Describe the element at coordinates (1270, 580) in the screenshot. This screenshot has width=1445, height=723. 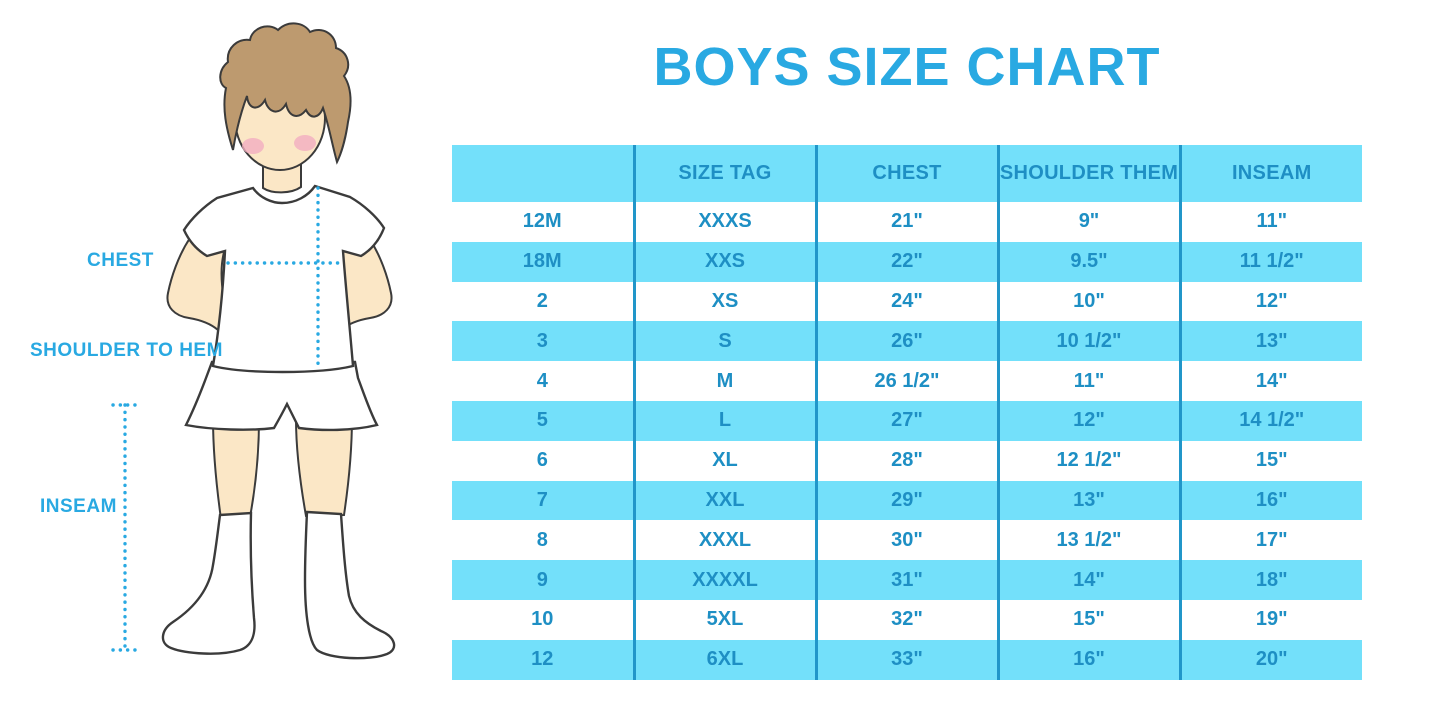
I see `table-cell: 18"` at that location.